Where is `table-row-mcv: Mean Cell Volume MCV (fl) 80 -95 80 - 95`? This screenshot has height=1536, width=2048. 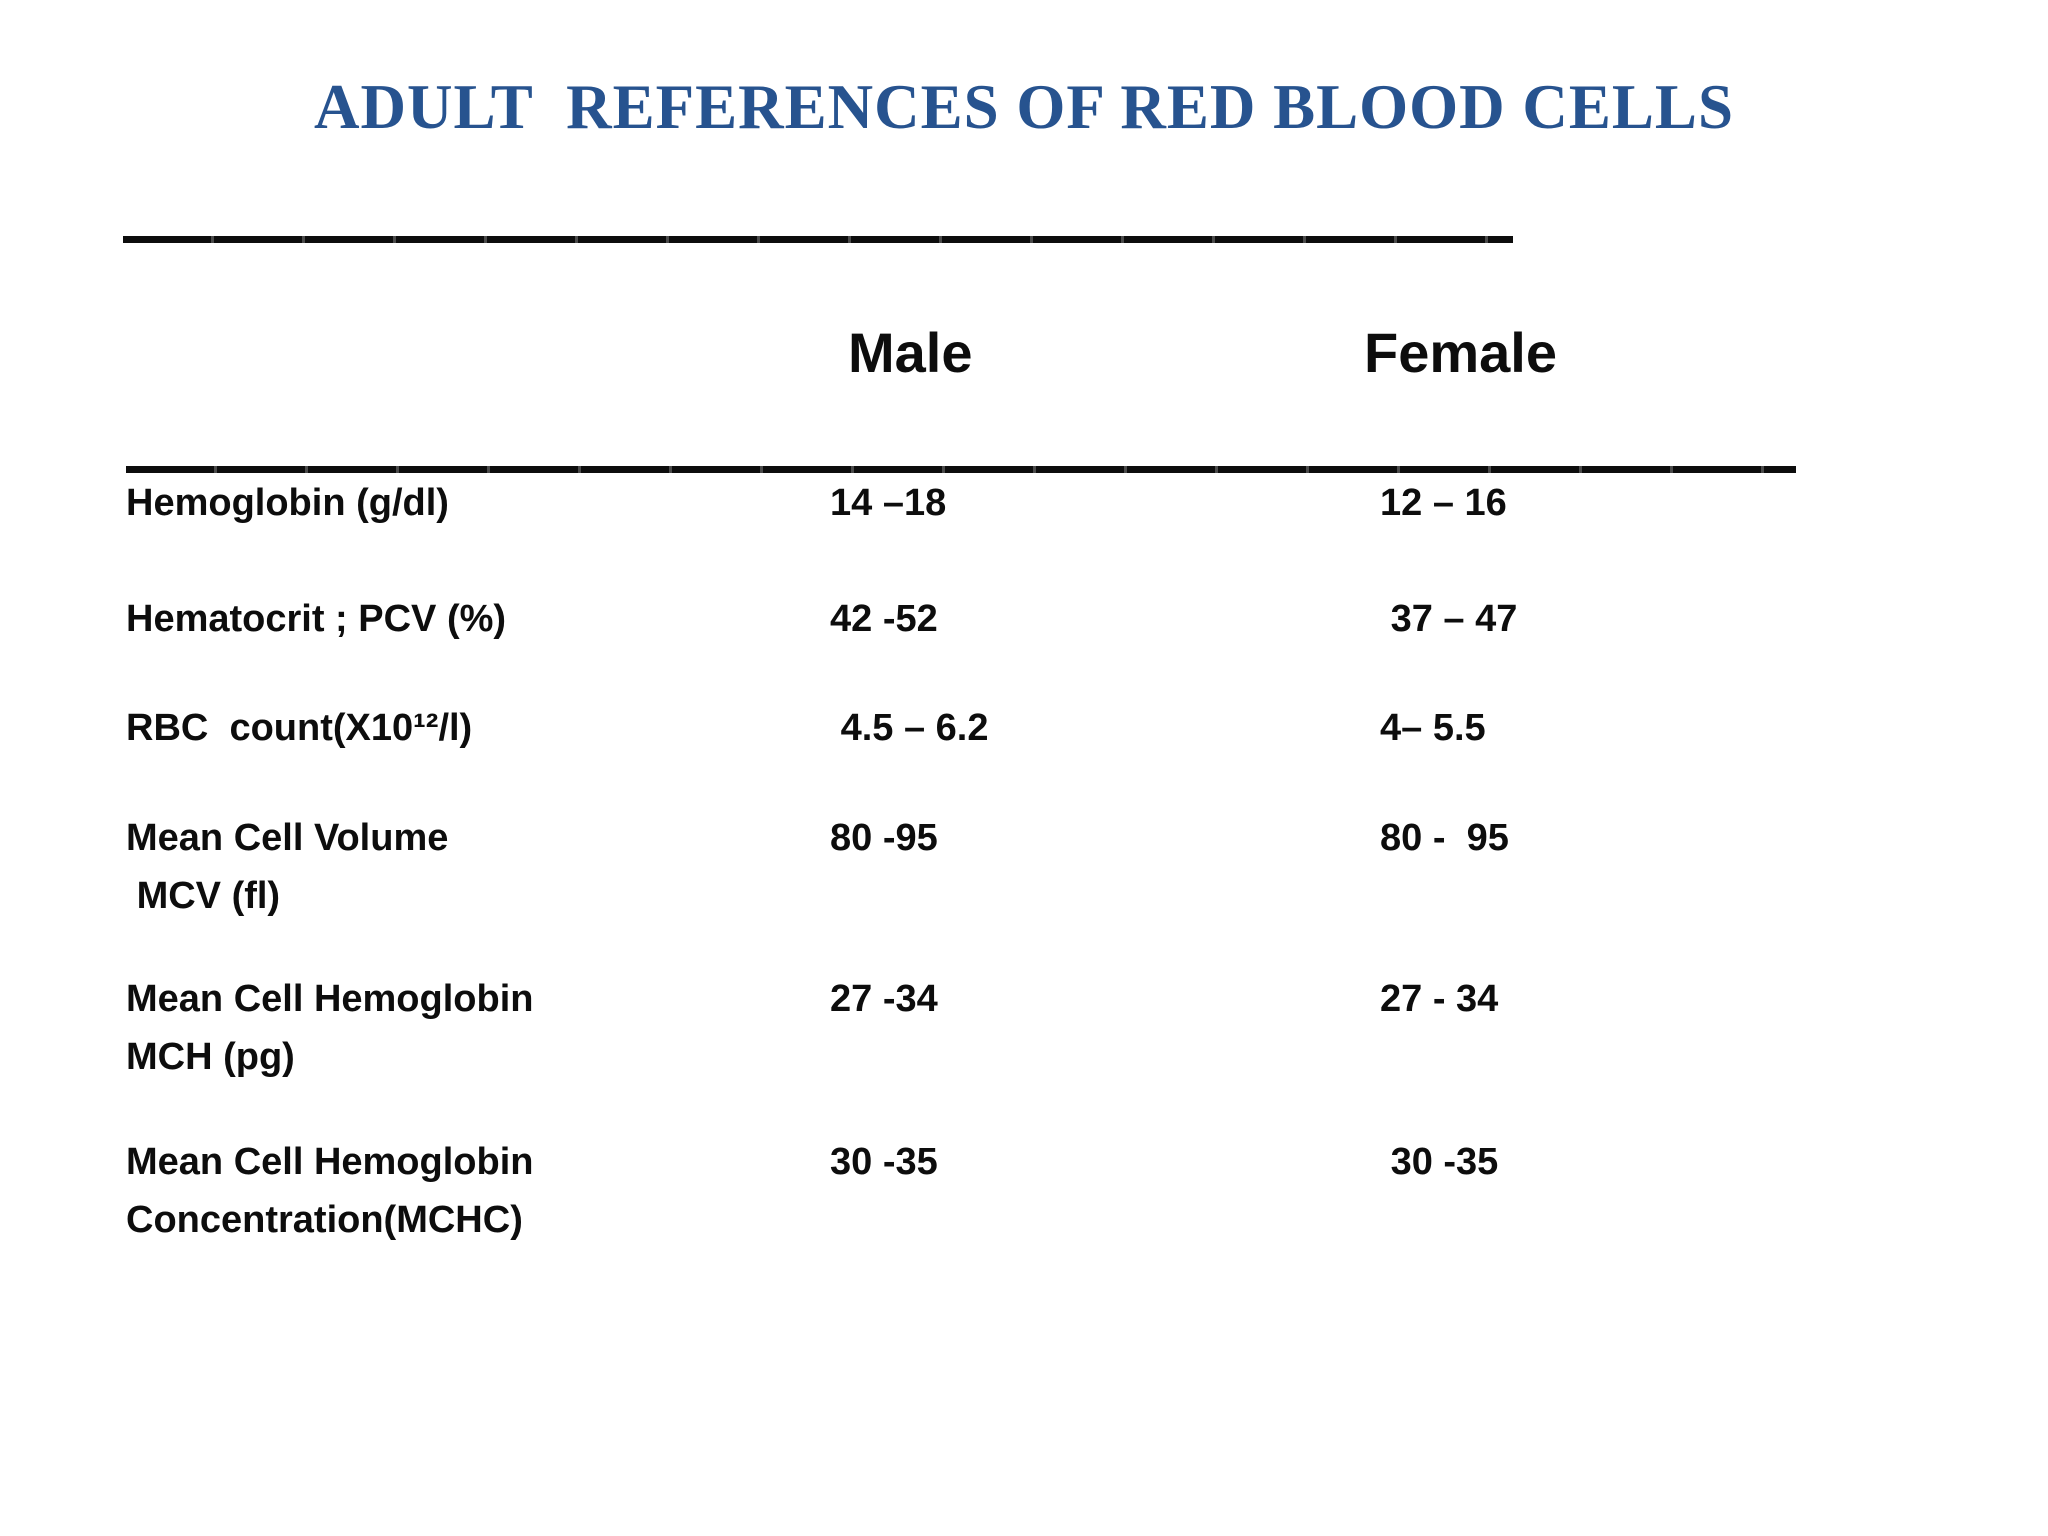 table-row-mcv: Mean Cell Volume MCV (fl) 80 -95 80 - 95 is located at coordinates (1024, 867).